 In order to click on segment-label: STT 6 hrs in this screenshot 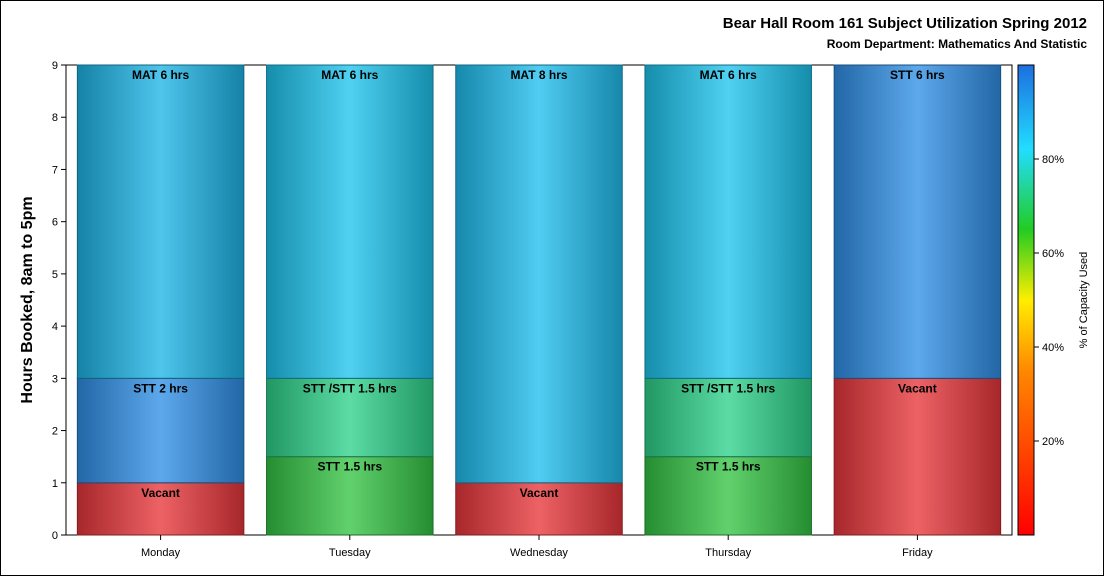, I will do `click(917, 75)`.